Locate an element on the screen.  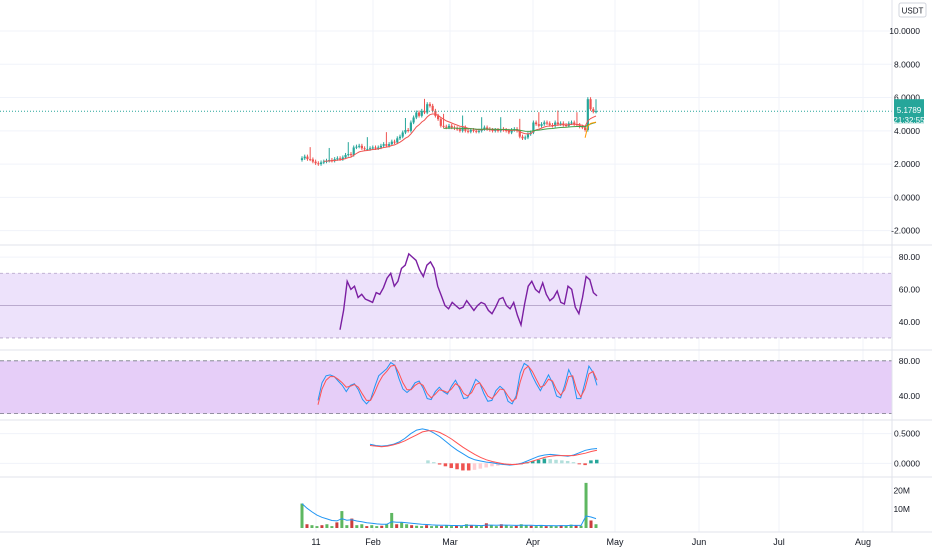
stoch-rsi-pane is located at coordinates (446, 387).